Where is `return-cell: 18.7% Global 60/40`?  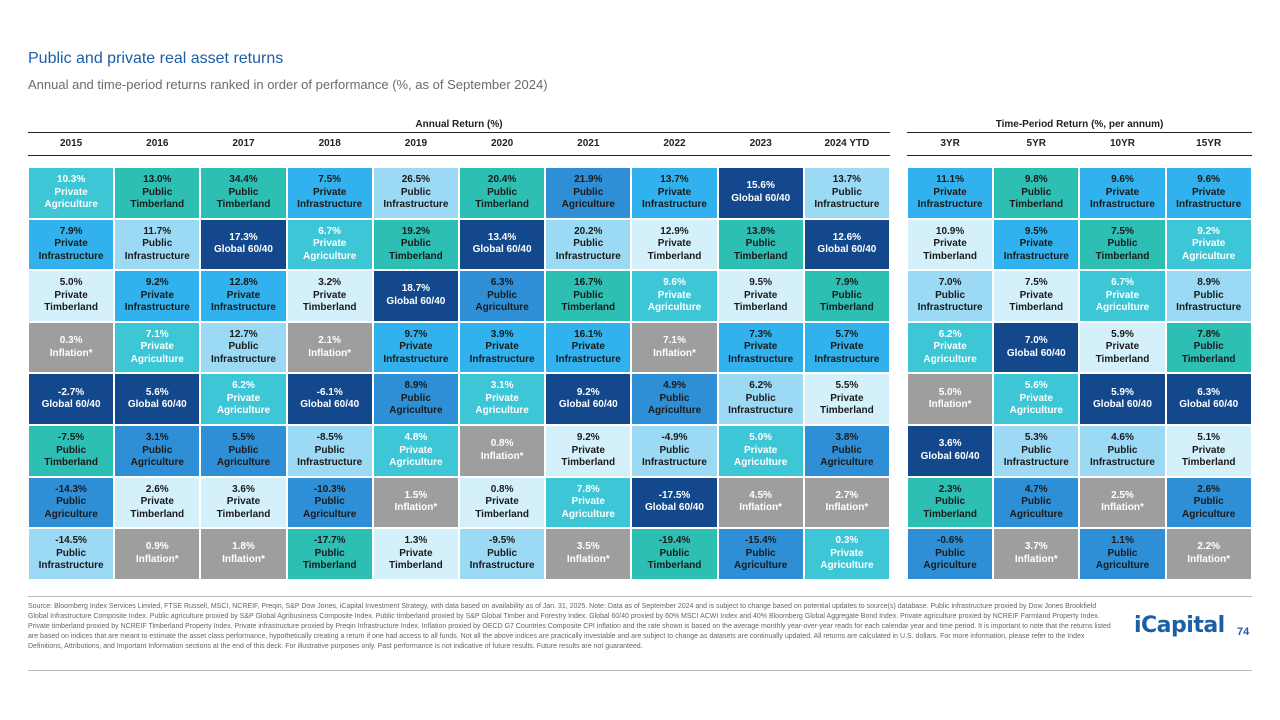
return-cell: 18.7% Global 60/40 is located at coordinates (415, 296).